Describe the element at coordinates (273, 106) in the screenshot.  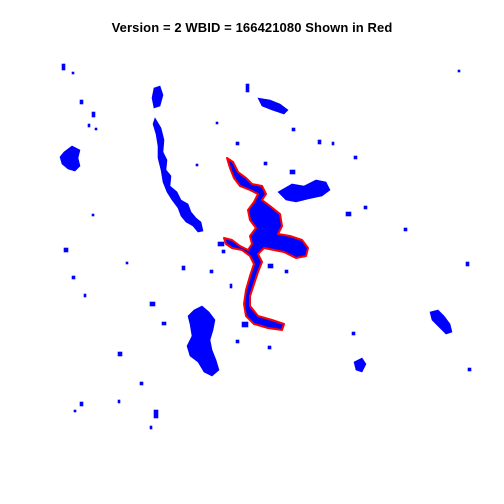
I see `water-body-north-lake` at that location.